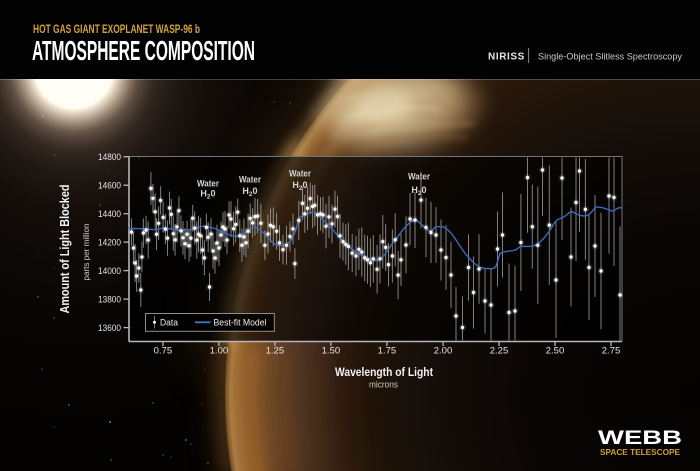 This screenshot has height=471, width=700. Describe the element at coordinates (384, 373) in the screenshot. I see `svg-text: Wavelength of Light` at that location.